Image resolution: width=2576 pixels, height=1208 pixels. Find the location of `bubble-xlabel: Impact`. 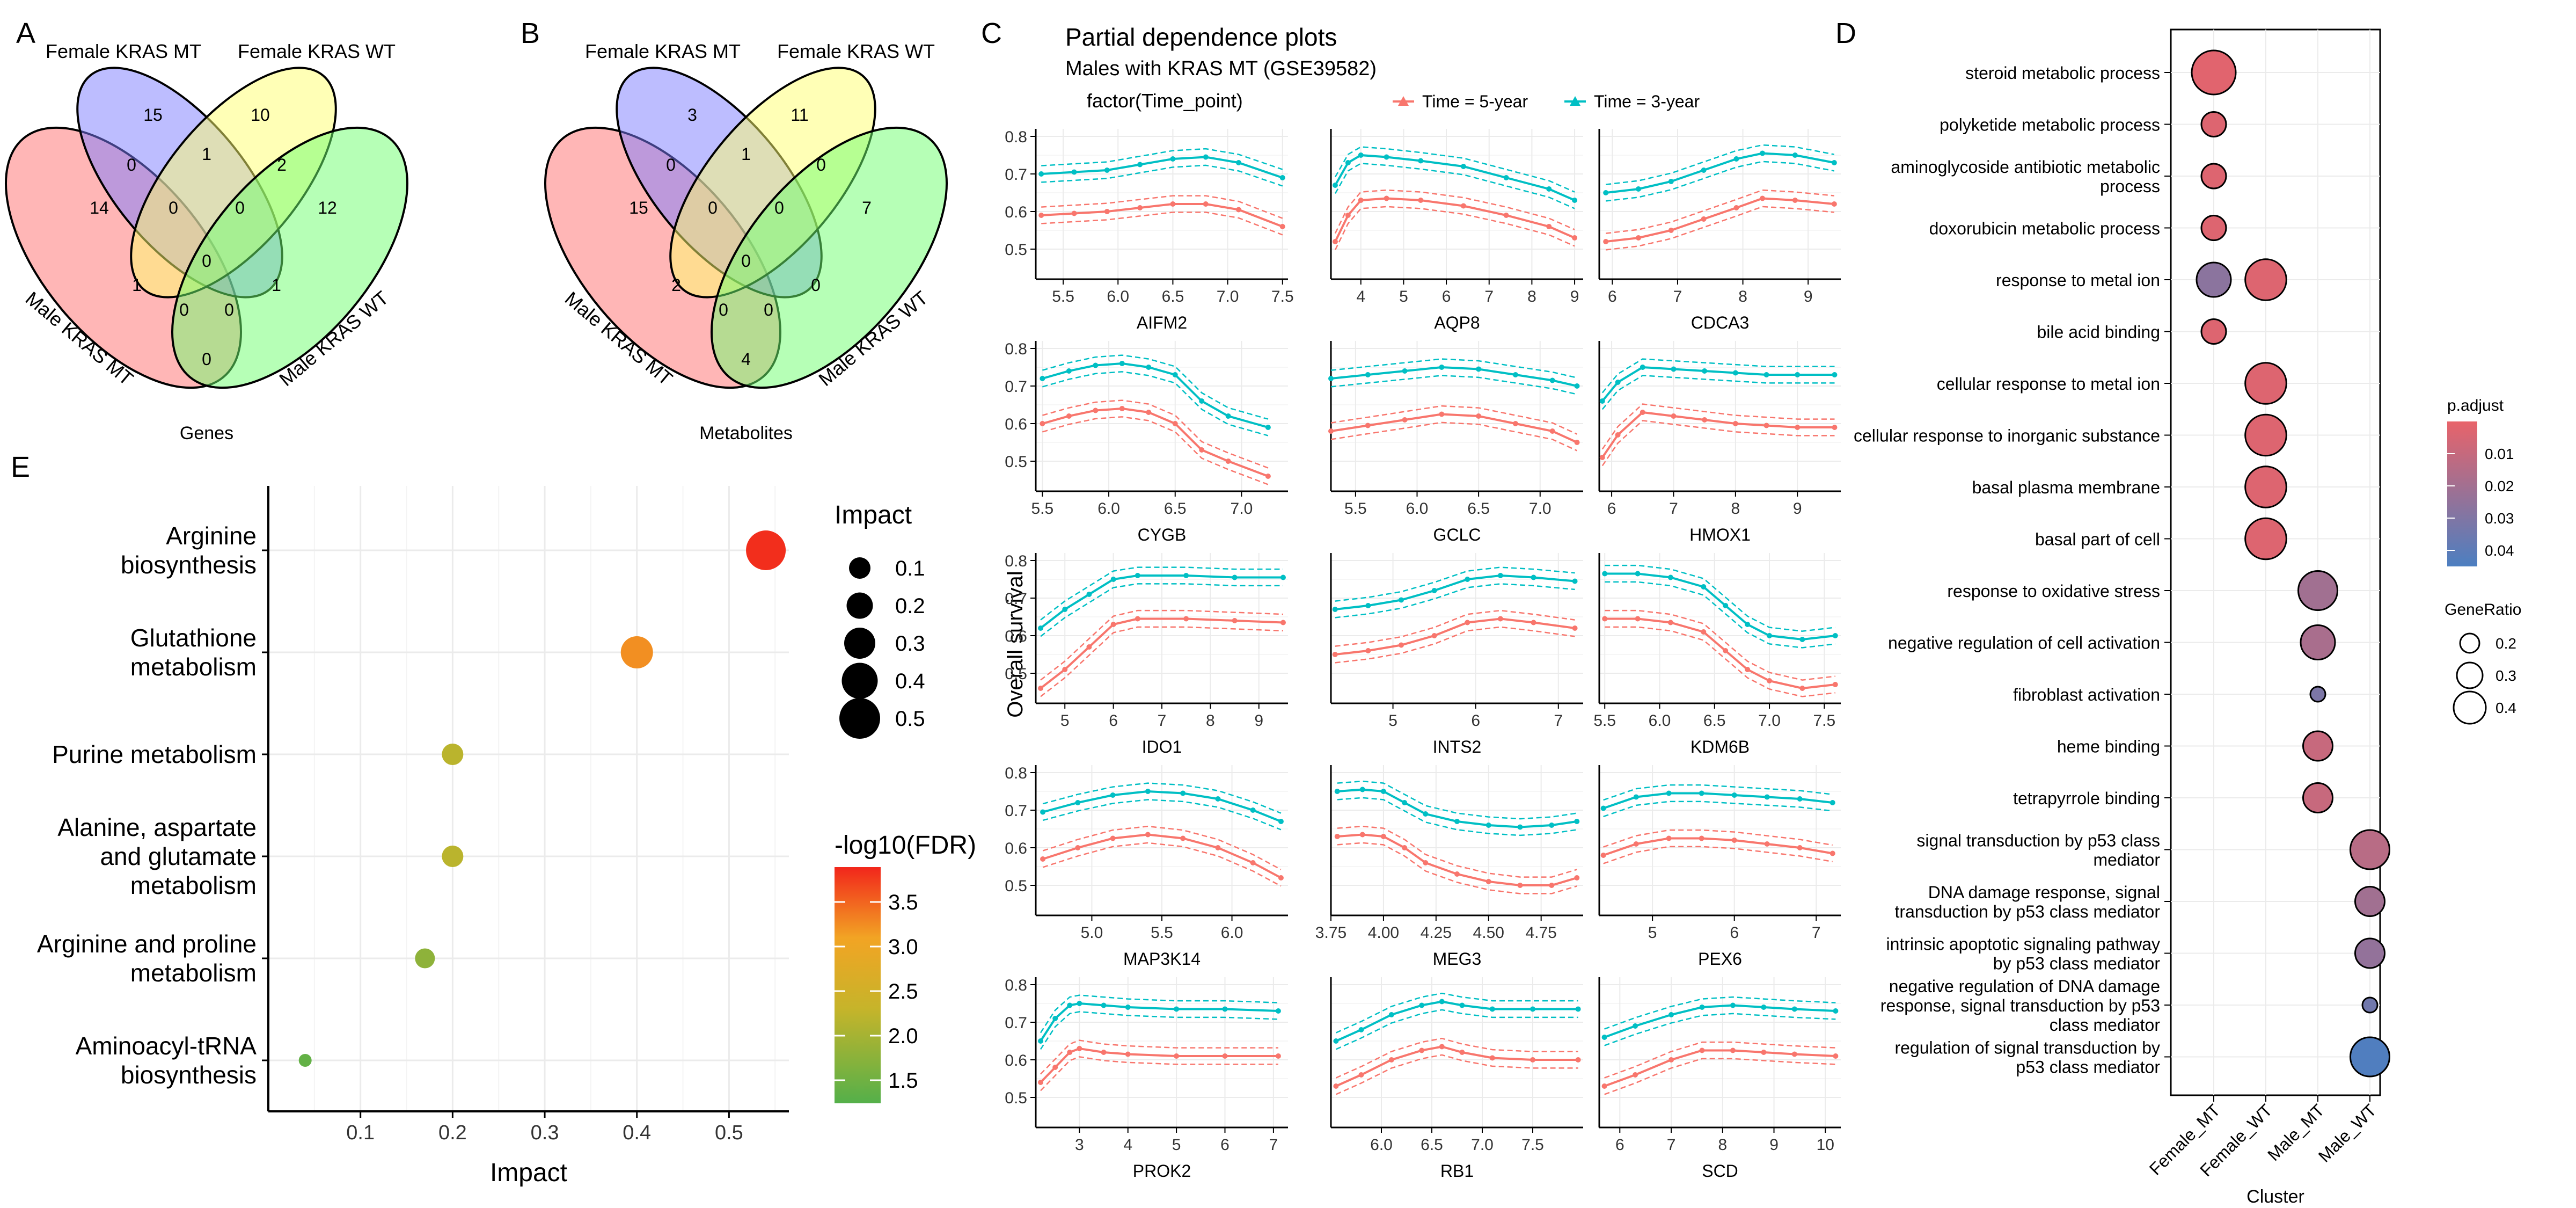

bubble-xlabel: Impact is located at coordinates (528, 1173).